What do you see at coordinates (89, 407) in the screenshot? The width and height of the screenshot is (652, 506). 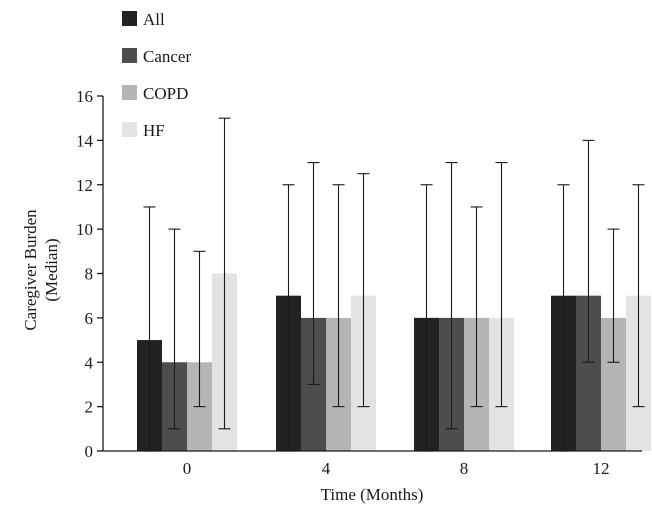 I see `y-tick-label: 2` at bounding box center [89, 407].